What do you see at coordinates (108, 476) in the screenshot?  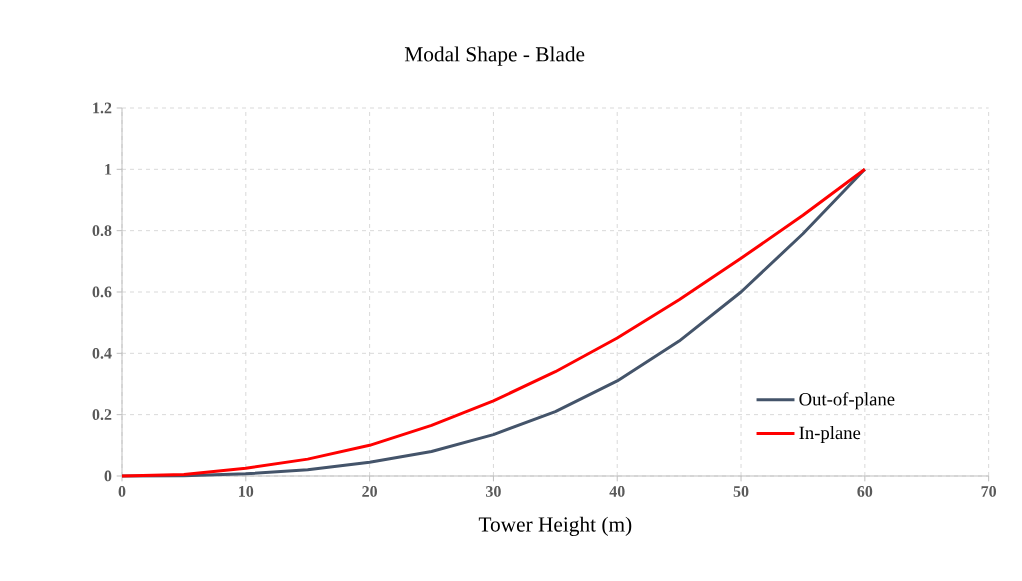 I see `y-tick-label: 0` at bounding box center [108, 476].